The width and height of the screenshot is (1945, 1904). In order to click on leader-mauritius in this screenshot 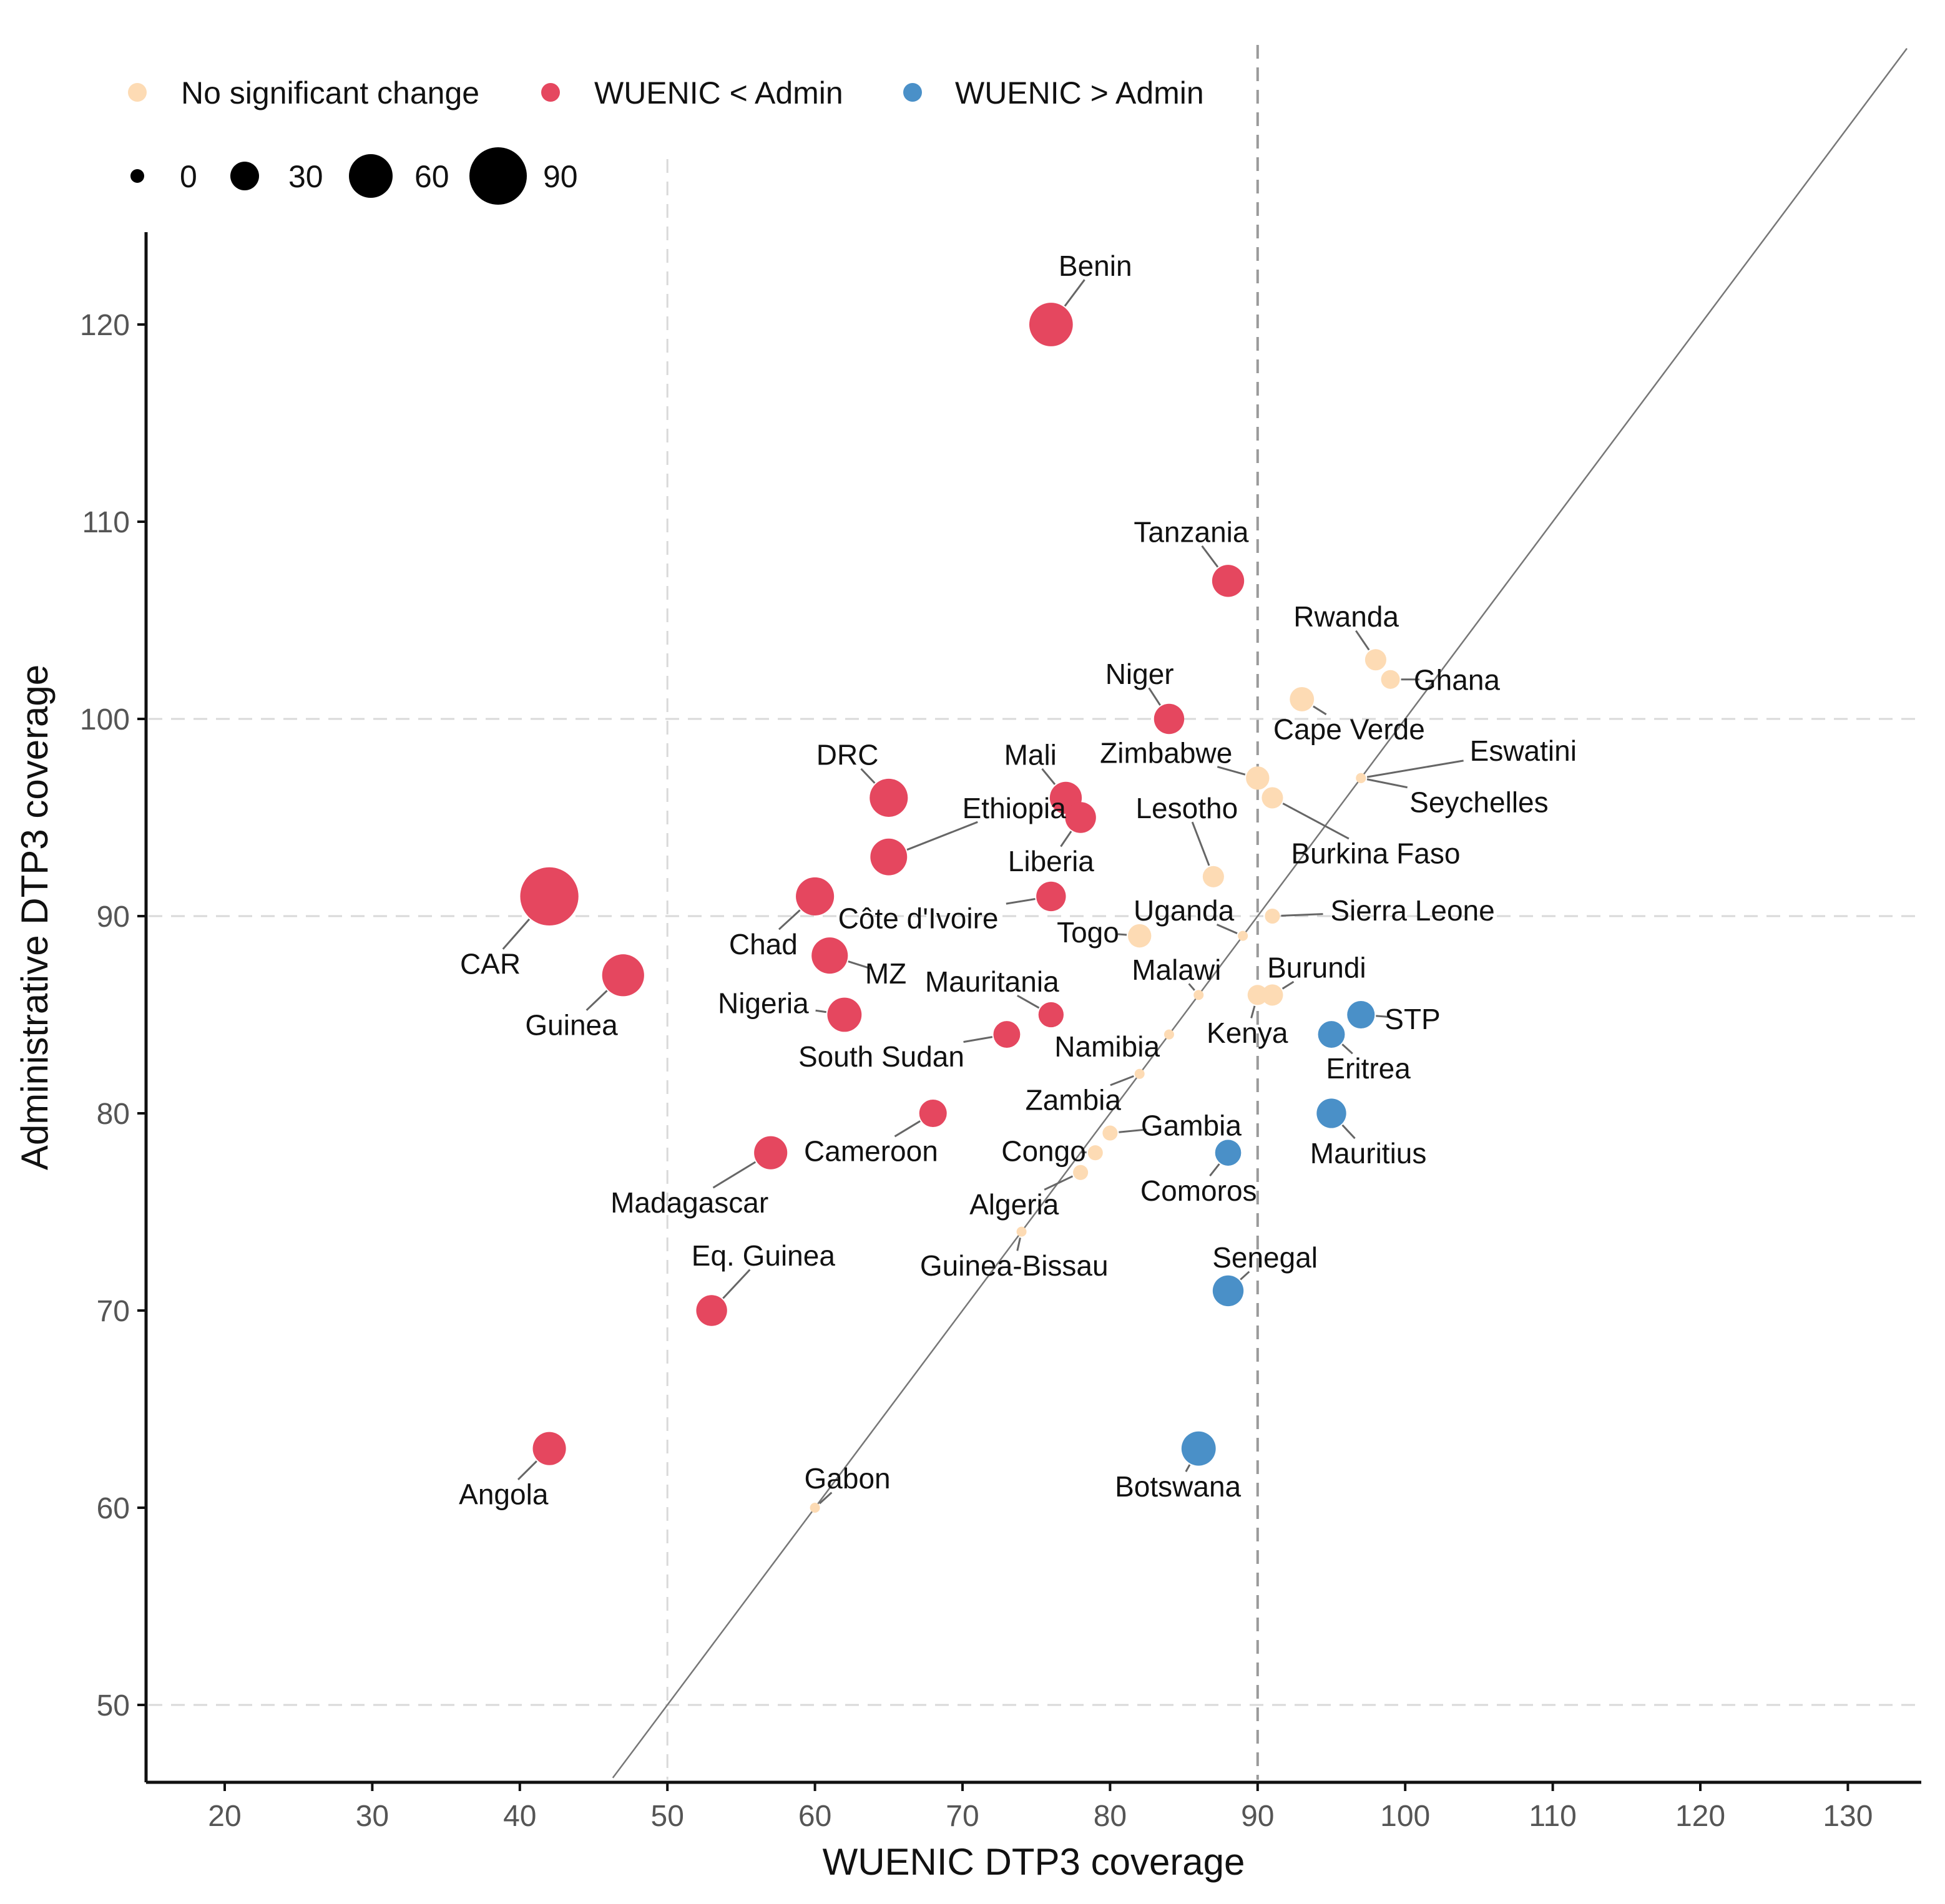, I will do `click(1348, 1132)`.